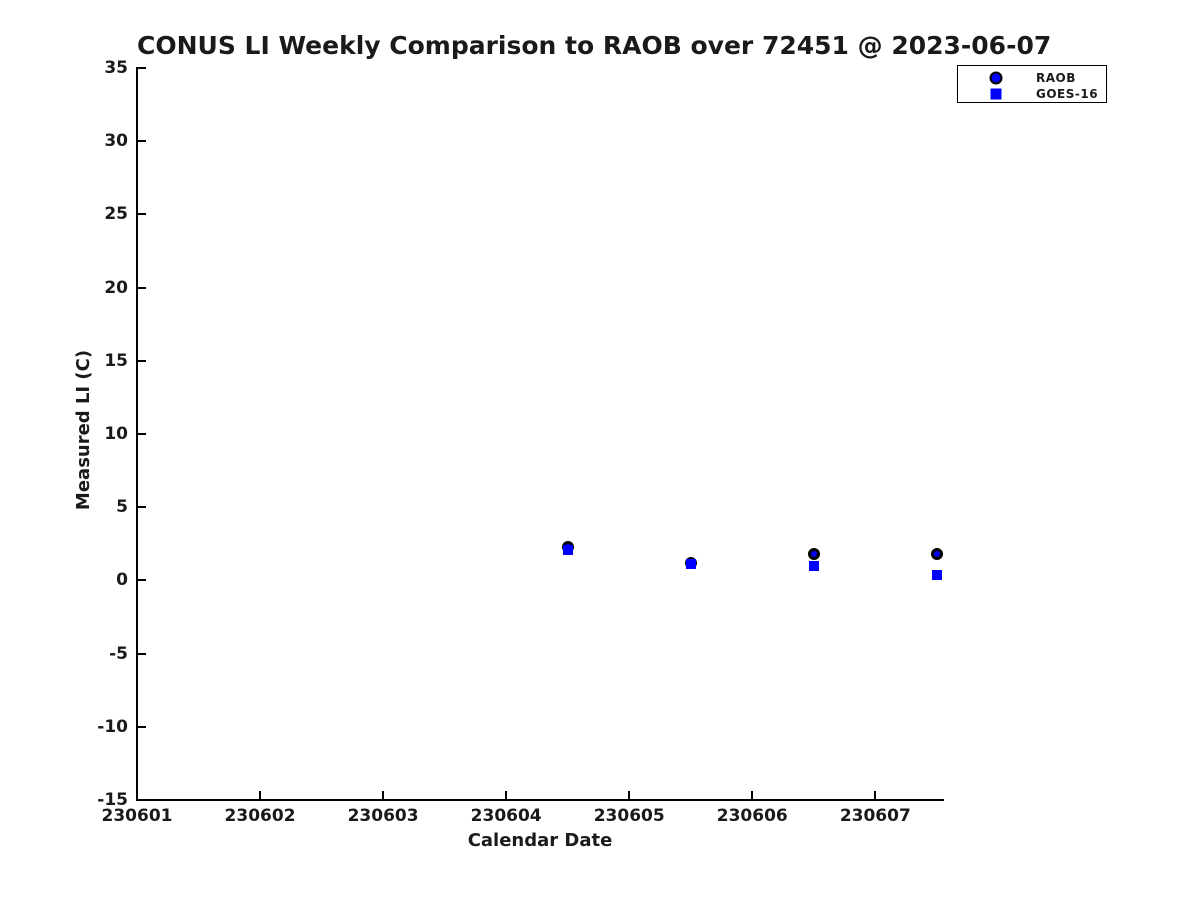  Describe the element at coordinates (1056, 77) in the screenshot. I see `legend-label-raob: RAOB` at that location.